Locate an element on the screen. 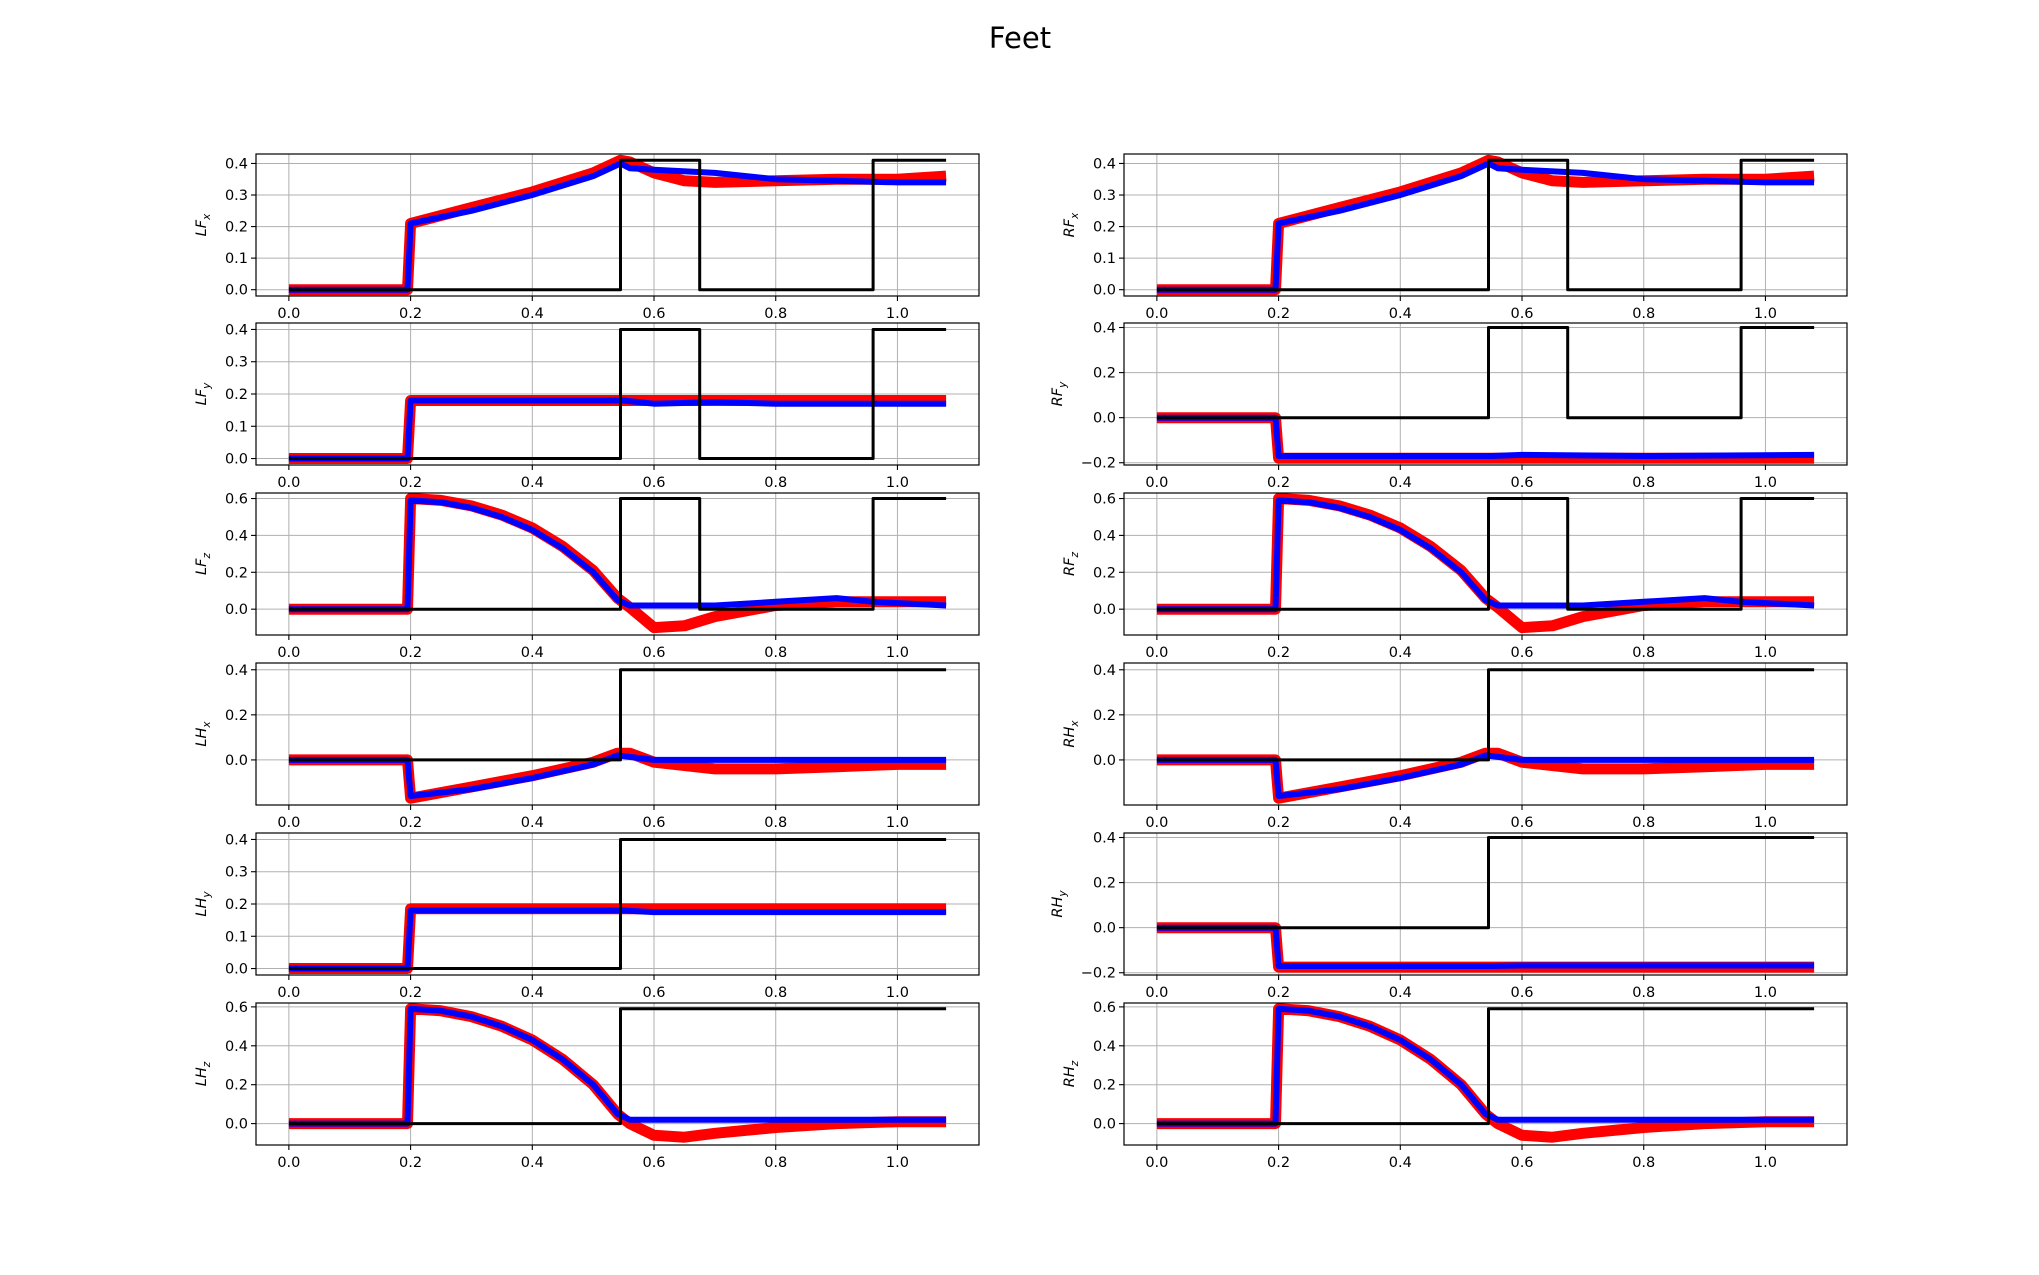 The height and width of the screenshot is (1275, 2039). subplot-lfy: 0.0 0.2 0.4 0.6 0.8 1.0 0.0 0.1 0.2 0.3 0.4 LFy is located at coordinates (587, 406).